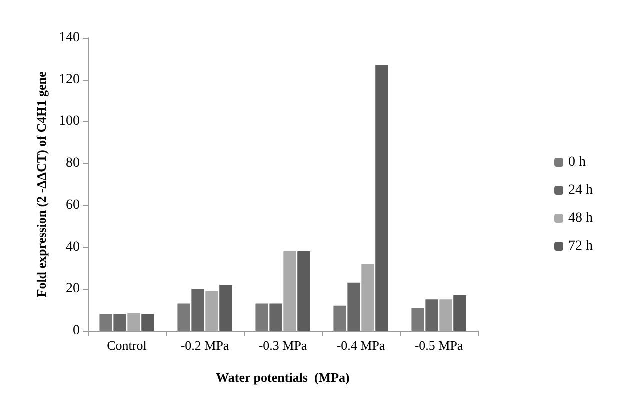 The width and height of the screenshot is (626, 409). Describe the element at coordinates (127, 345) in the screenshot. I see `x-tick-label: Control` at that location.